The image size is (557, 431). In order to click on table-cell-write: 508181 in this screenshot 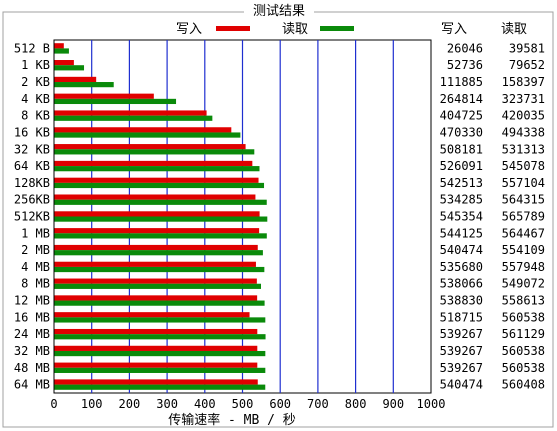, I will do `click(461, 149)`.